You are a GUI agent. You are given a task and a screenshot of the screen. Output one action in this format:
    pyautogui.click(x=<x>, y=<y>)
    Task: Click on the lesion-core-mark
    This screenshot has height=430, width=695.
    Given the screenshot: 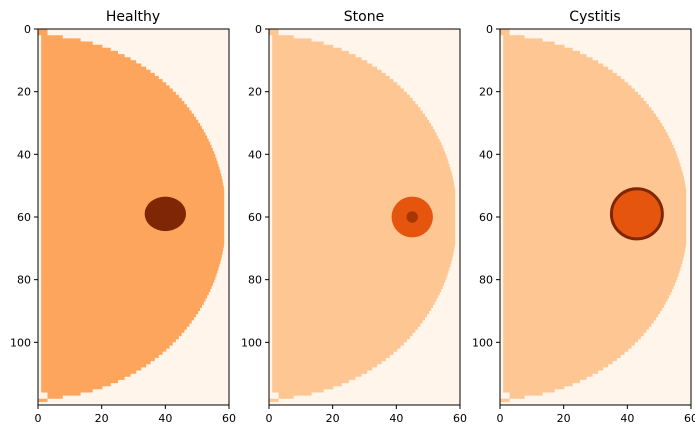 What is the action you would take?
    pyautogui.click(x=412, y=217)
    